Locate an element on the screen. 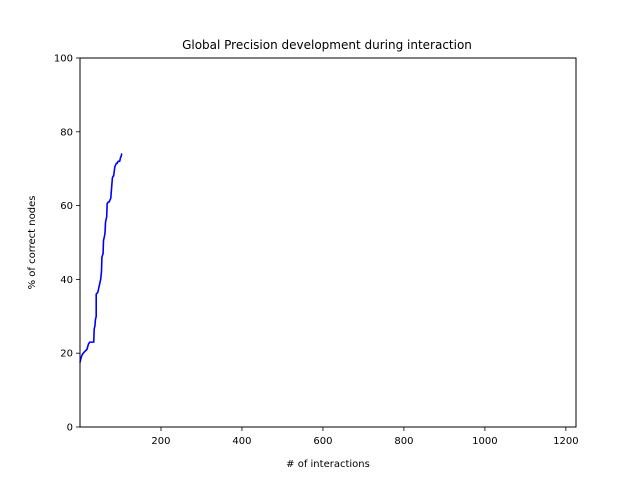 This screenshot has width=640, height=480. x-tick-label: 1200 is located at coordinates (565, 441).